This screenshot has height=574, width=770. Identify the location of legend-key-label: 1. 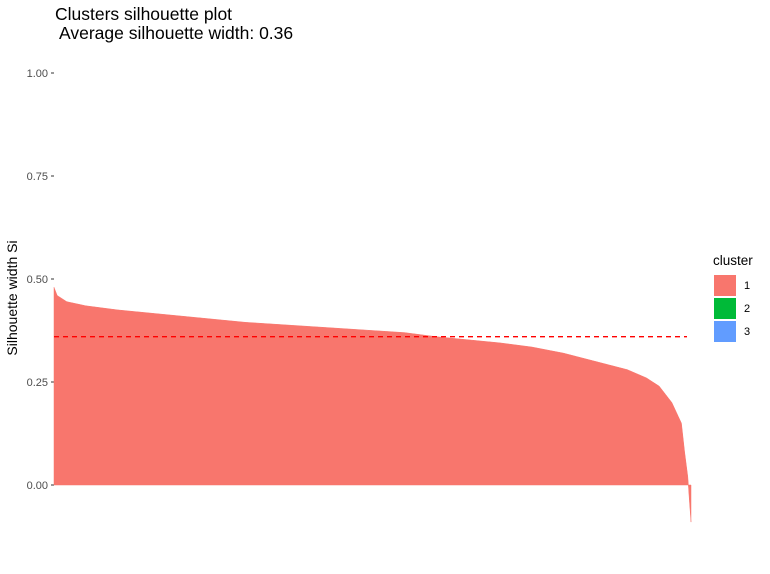
(747, 286).